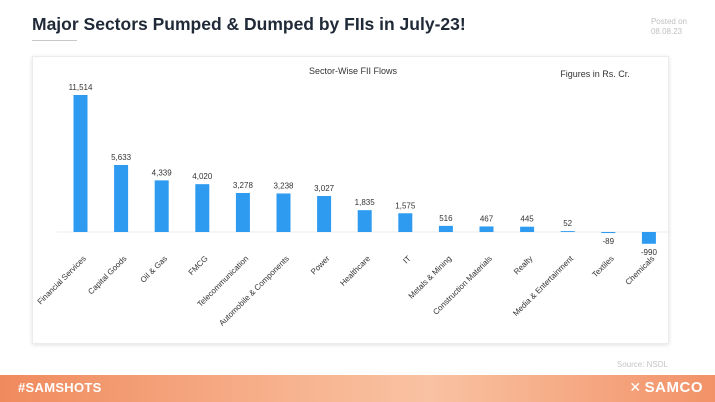  I want to click on category-label-7: Healthcare, so click(355, 271).